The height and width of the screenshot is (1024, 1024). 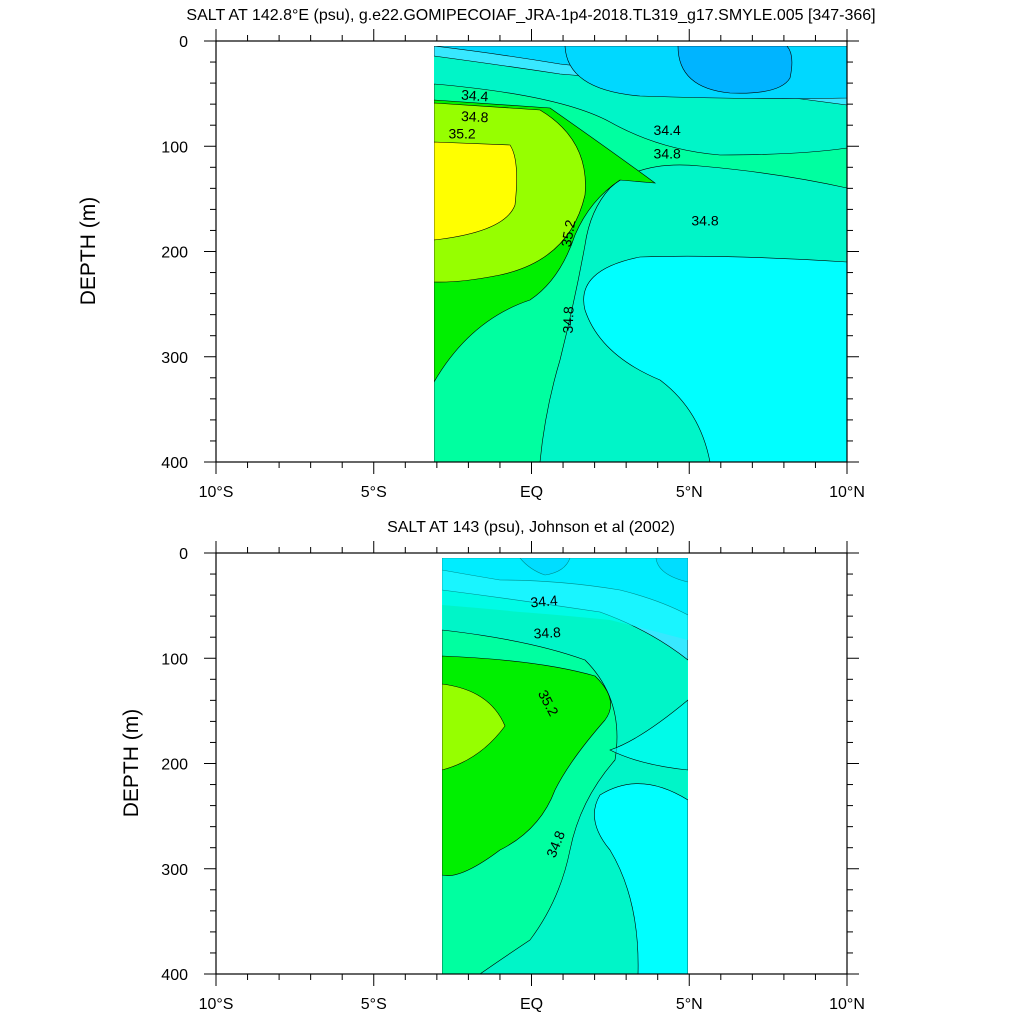 I want to click on contour-labels: 34.434.835.234.8, so click(x=549, y=726).